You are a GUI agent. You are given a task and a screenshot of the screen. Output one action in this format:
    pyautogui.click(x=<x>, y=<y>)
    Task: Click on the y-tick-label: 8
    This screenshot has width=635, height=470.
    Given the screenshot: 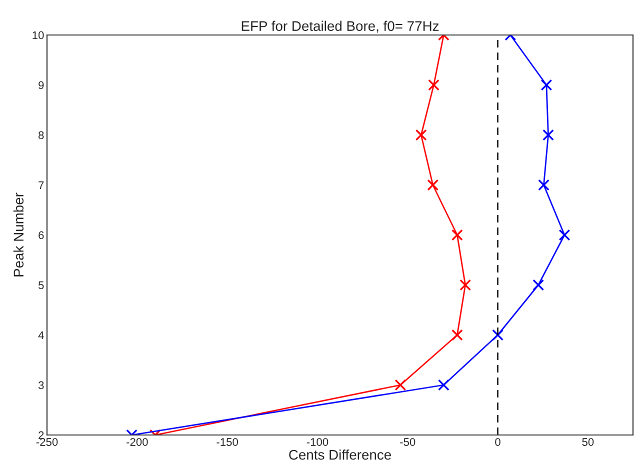 What is the action you would take?
    pyautogui.click(x=41, y=135)
    